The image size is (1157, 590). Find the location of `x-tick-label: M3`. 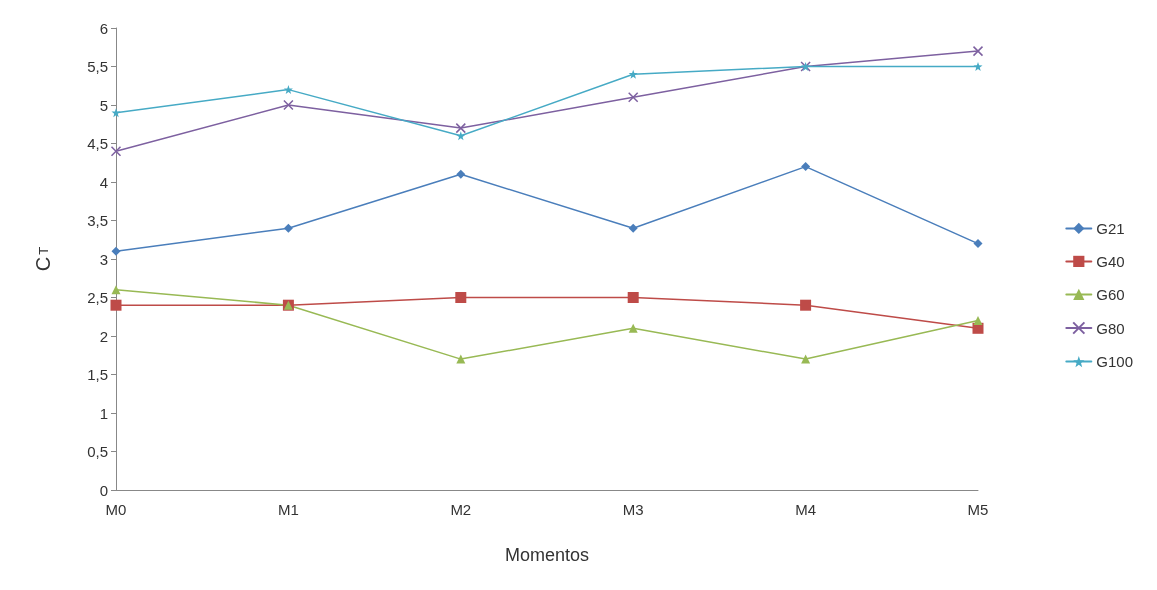

x-tick-label: M3 is located at coordinates (633, 509).